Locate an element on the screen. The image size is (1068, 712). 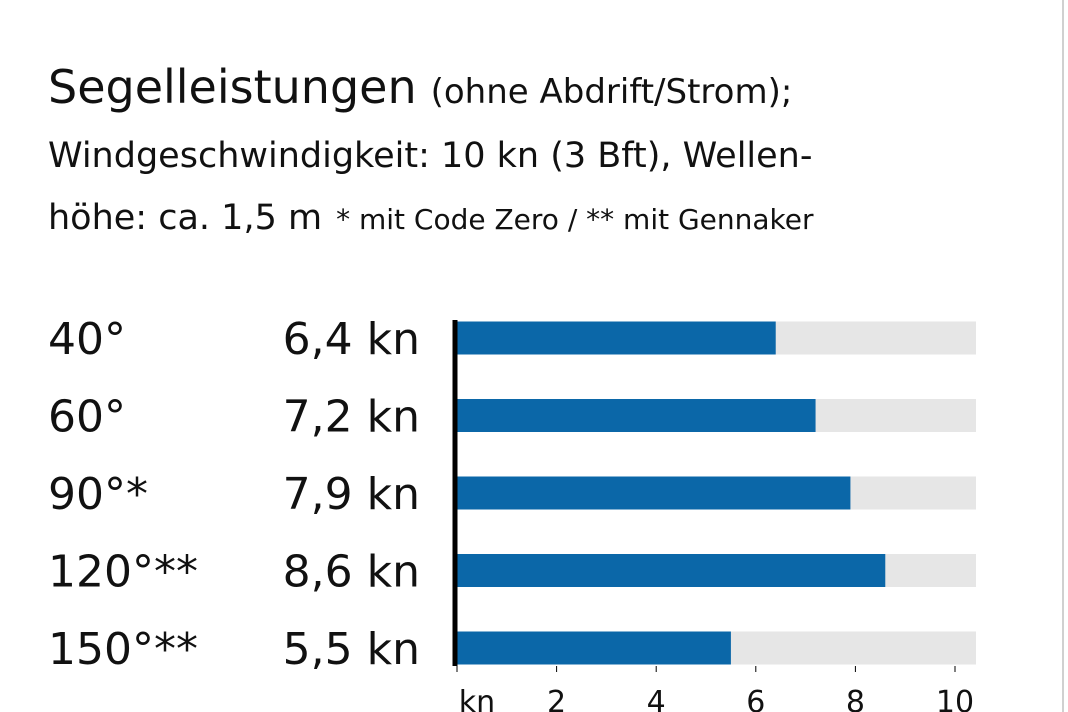
value-label: 7,2 kn is located at coordinates (351, 417).